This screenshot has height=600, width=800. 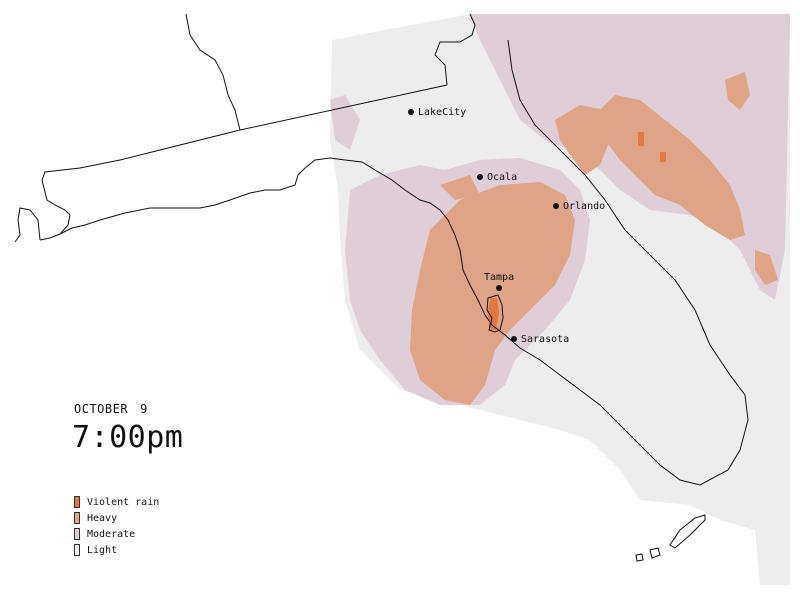 I want to click on city-markers: LakeCity Ocala Orlando Tampa Sarasota, so click(x=506, y=226).